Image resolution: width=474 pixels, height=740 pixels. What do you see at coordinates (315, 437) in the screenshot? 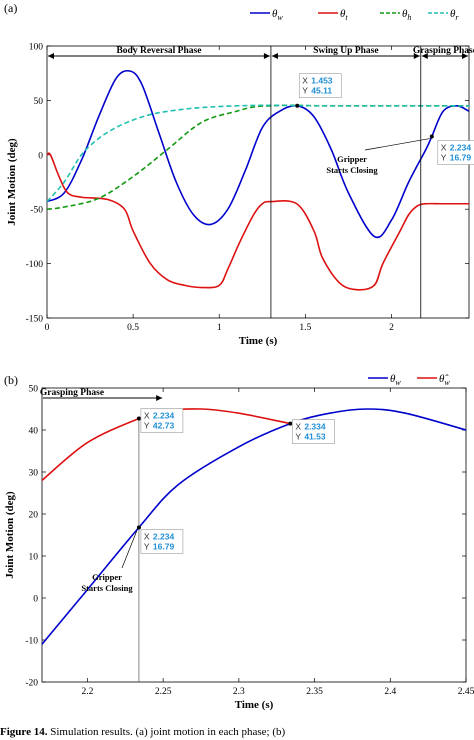
I see `datatip-y-value: 41.53` at bounding box center [315, 437].